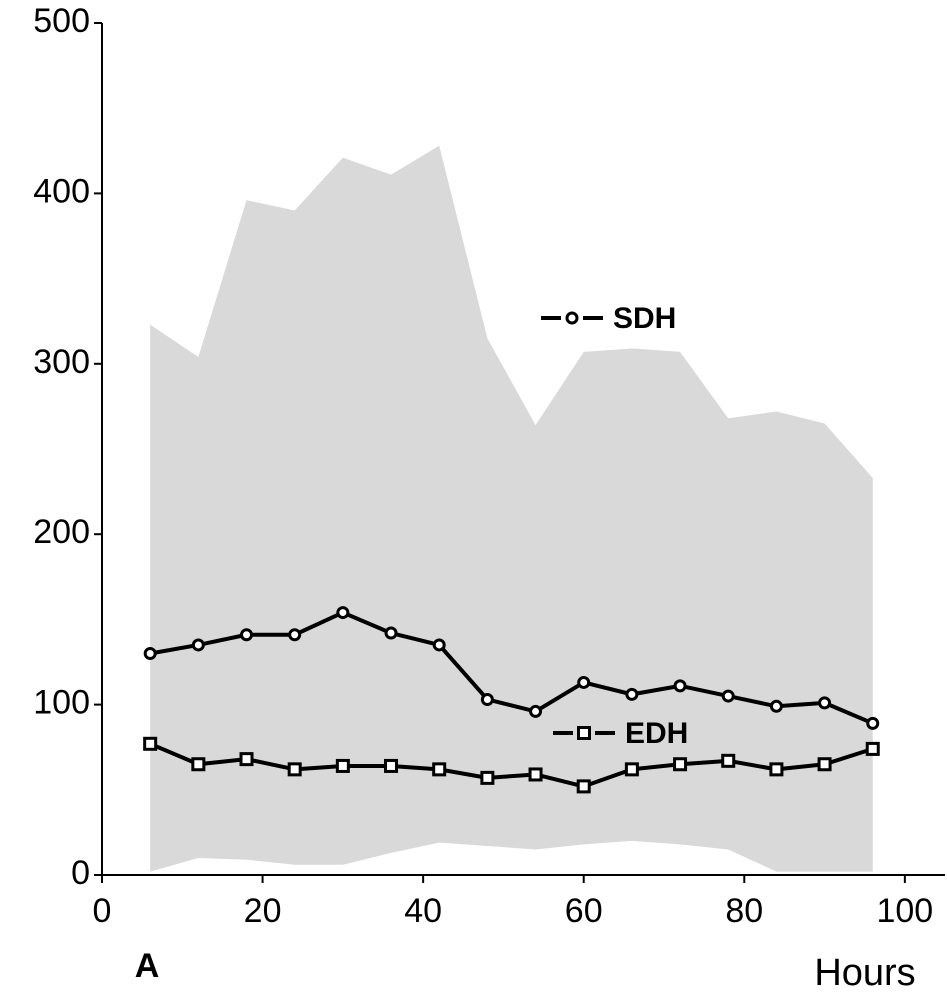  What do you see at coordinates (584, 911) in the screenshot?
I see `x-tick-label: 60` at bounding box center [584, 911].